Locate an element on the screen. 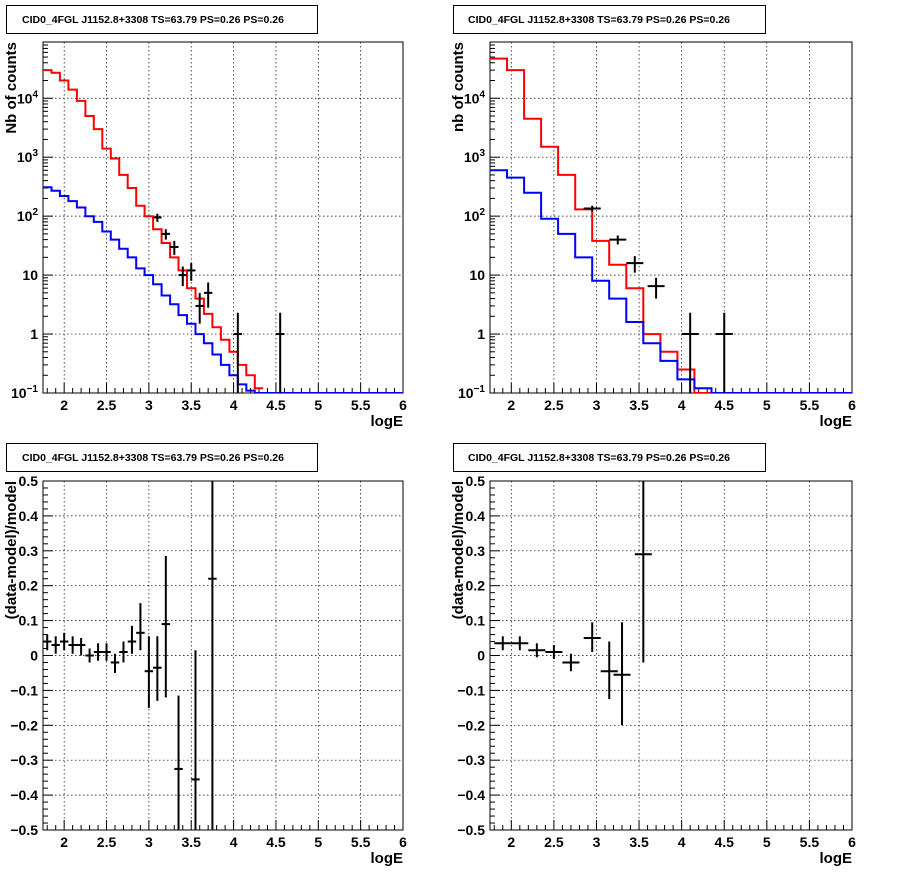  y-tick-label: 0.1 is located at coordinates (29, 621).